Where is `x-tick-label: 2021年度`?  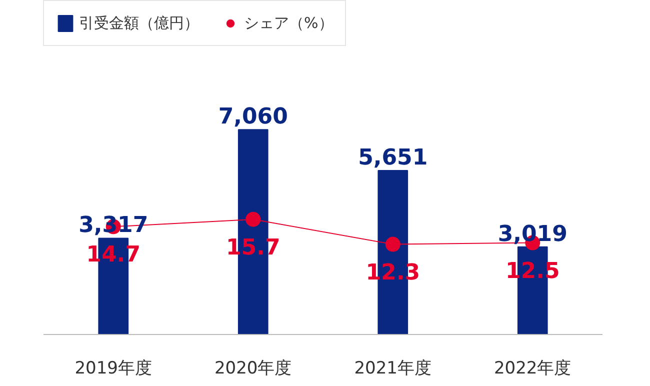
x-tick-label: 2021年度 is located at coordinates (393, 368).